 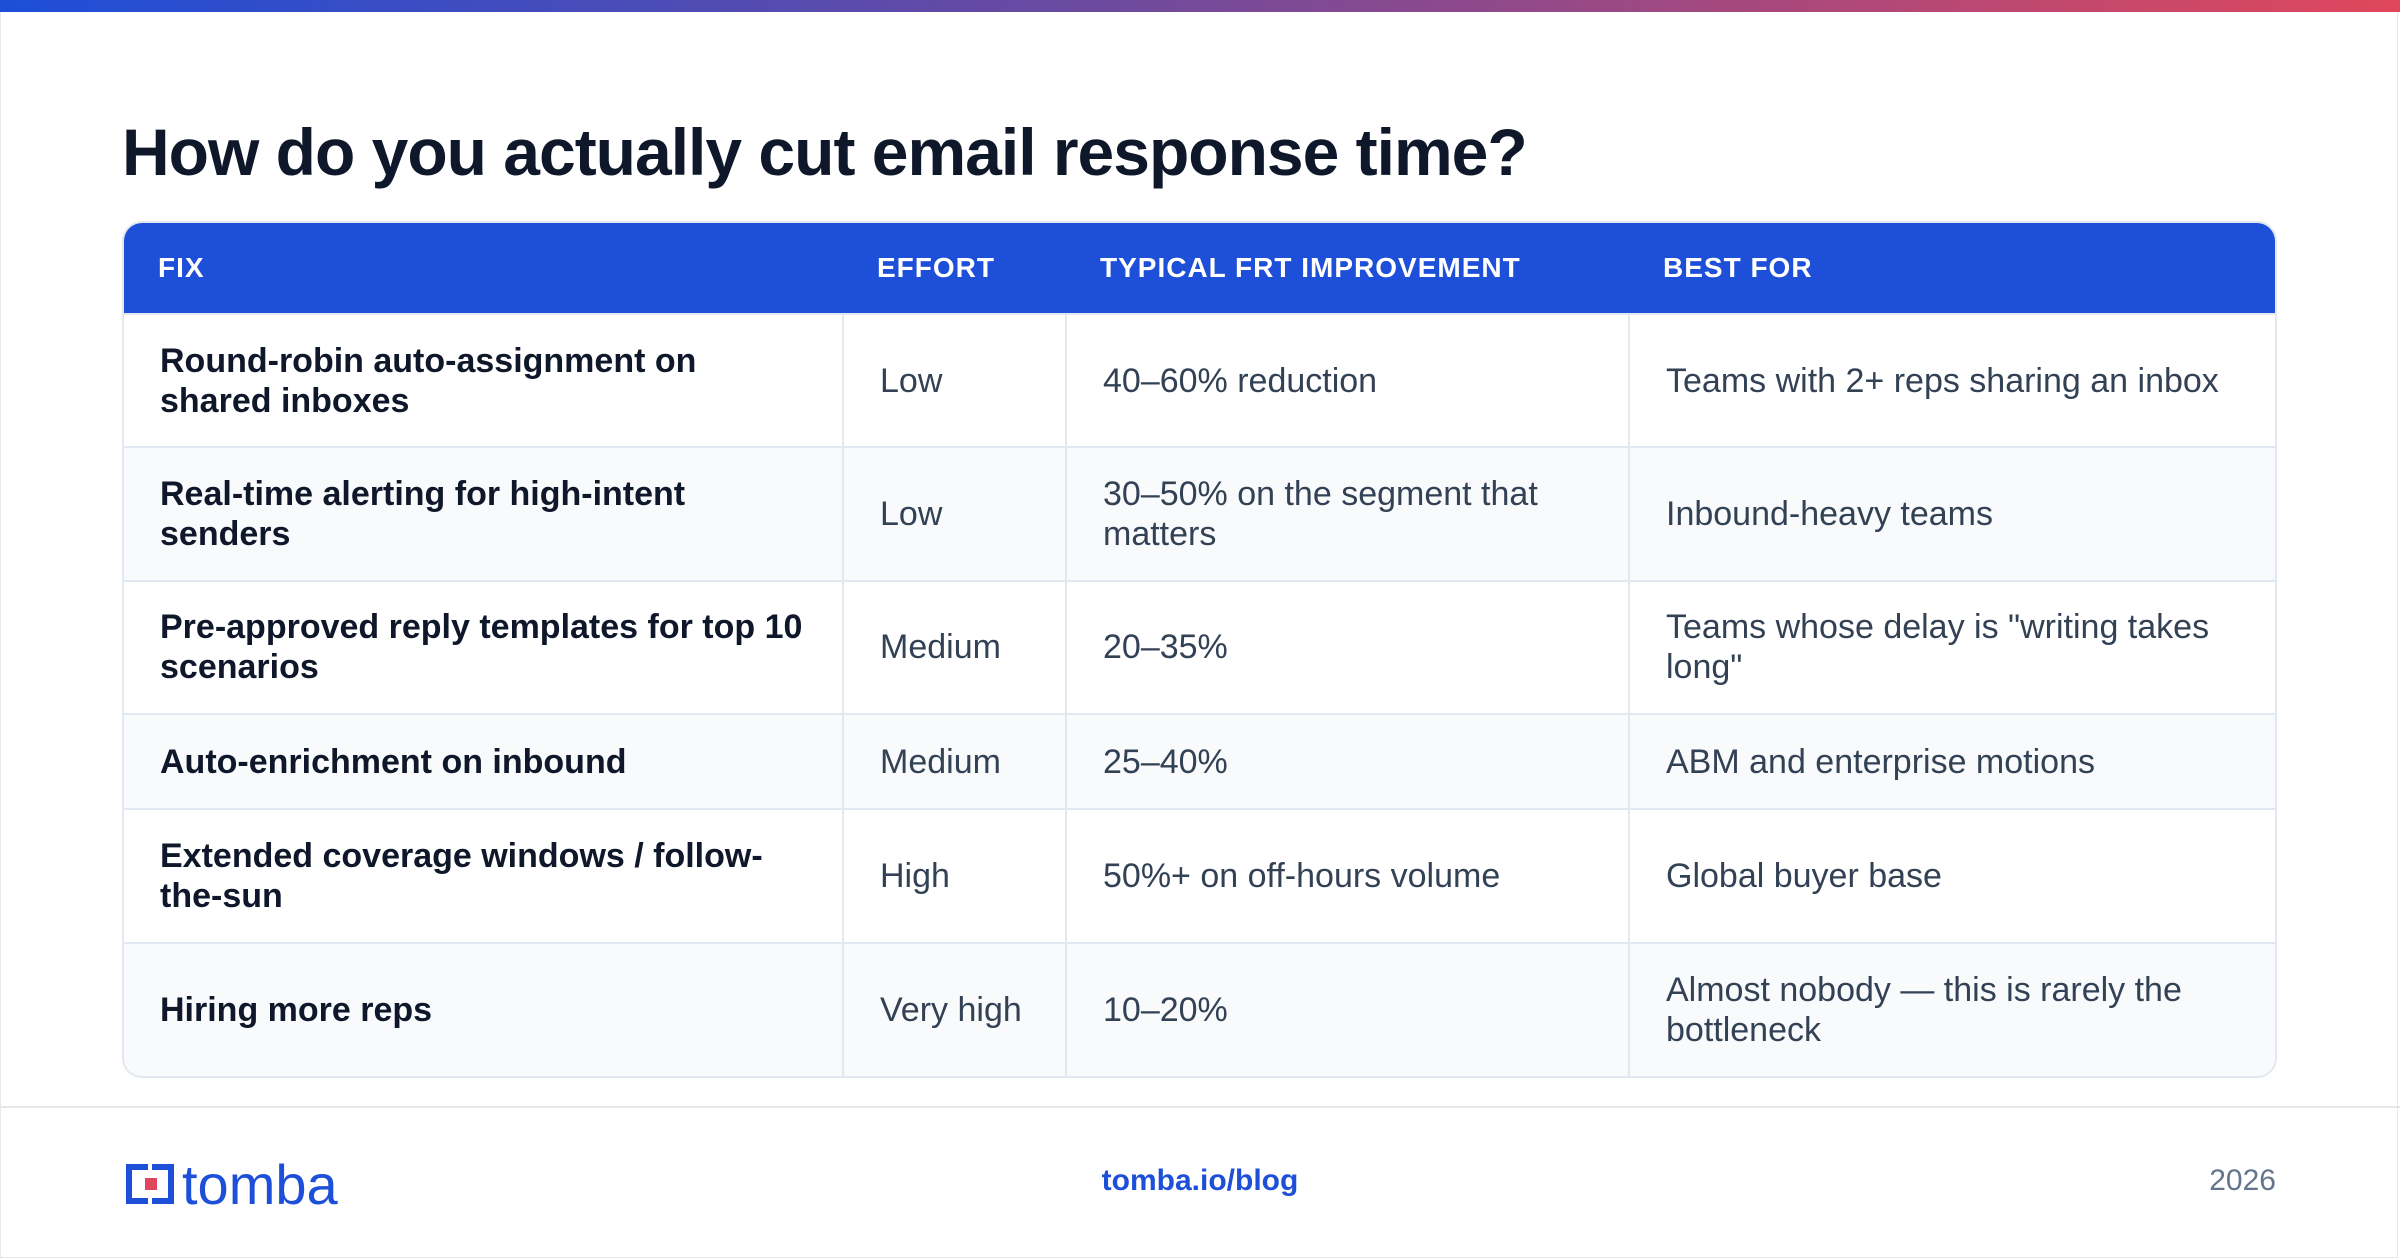 What do you see at coordinates (260, 1184) in the screenshot?
I see `tomba-logo-text: tomba` at bounding box center [260, 1184].